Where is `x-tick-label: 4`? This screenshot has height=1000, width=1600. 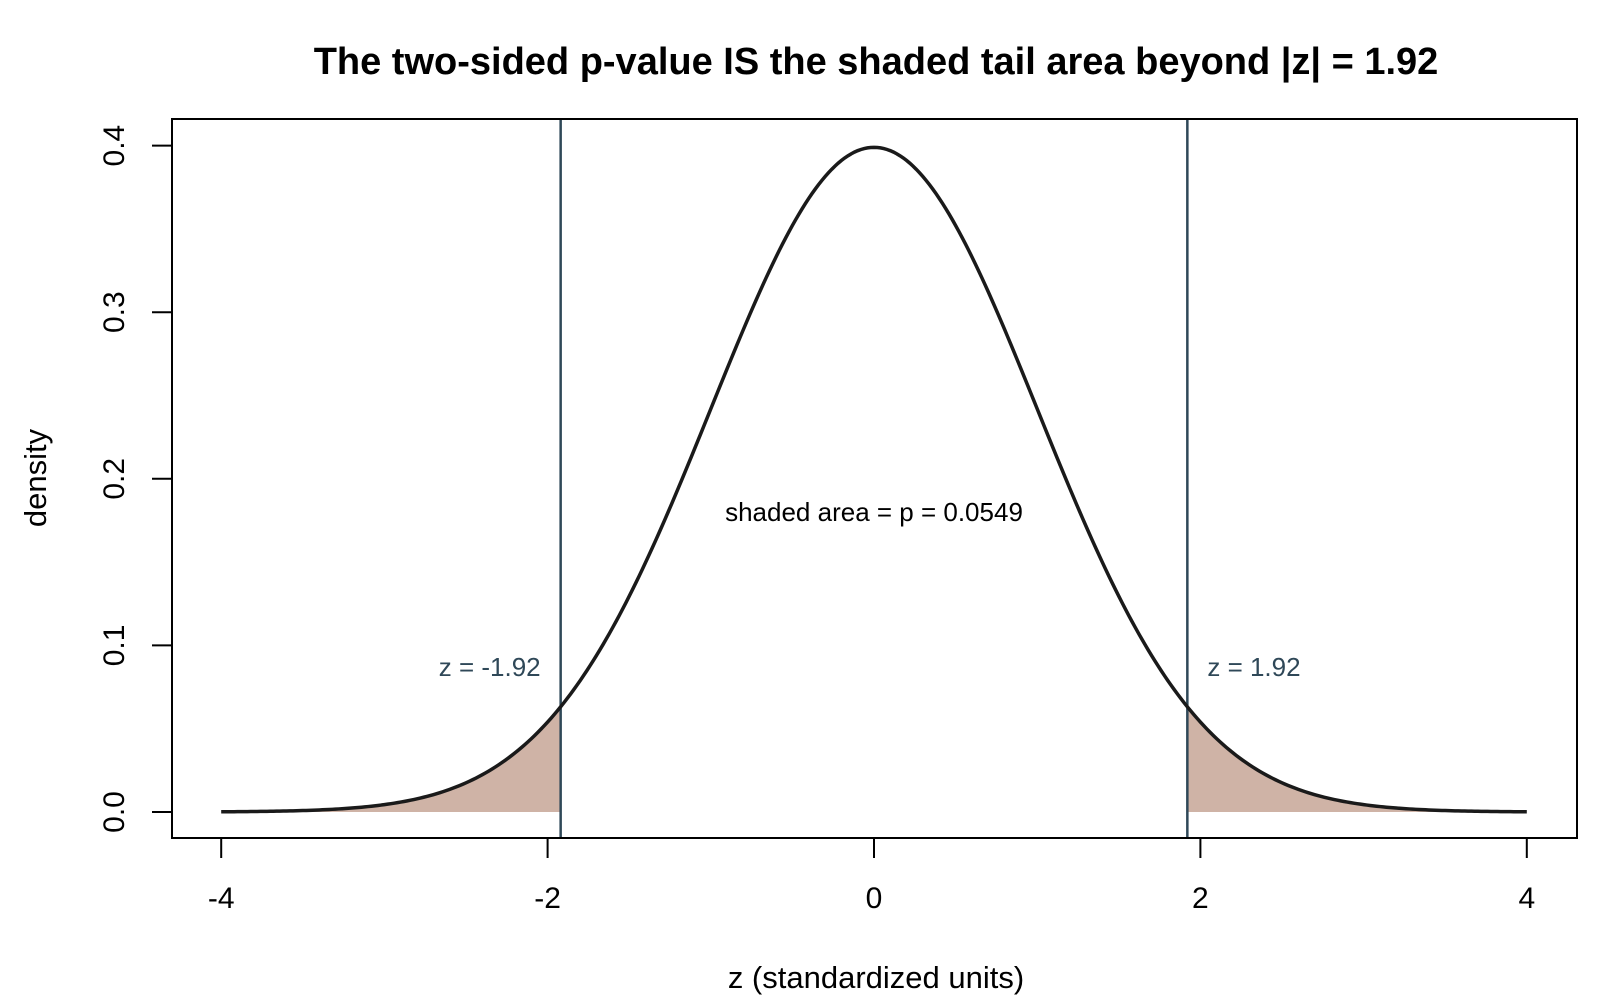 x-tick-label: 4 is located at coordinates (1526, 898).